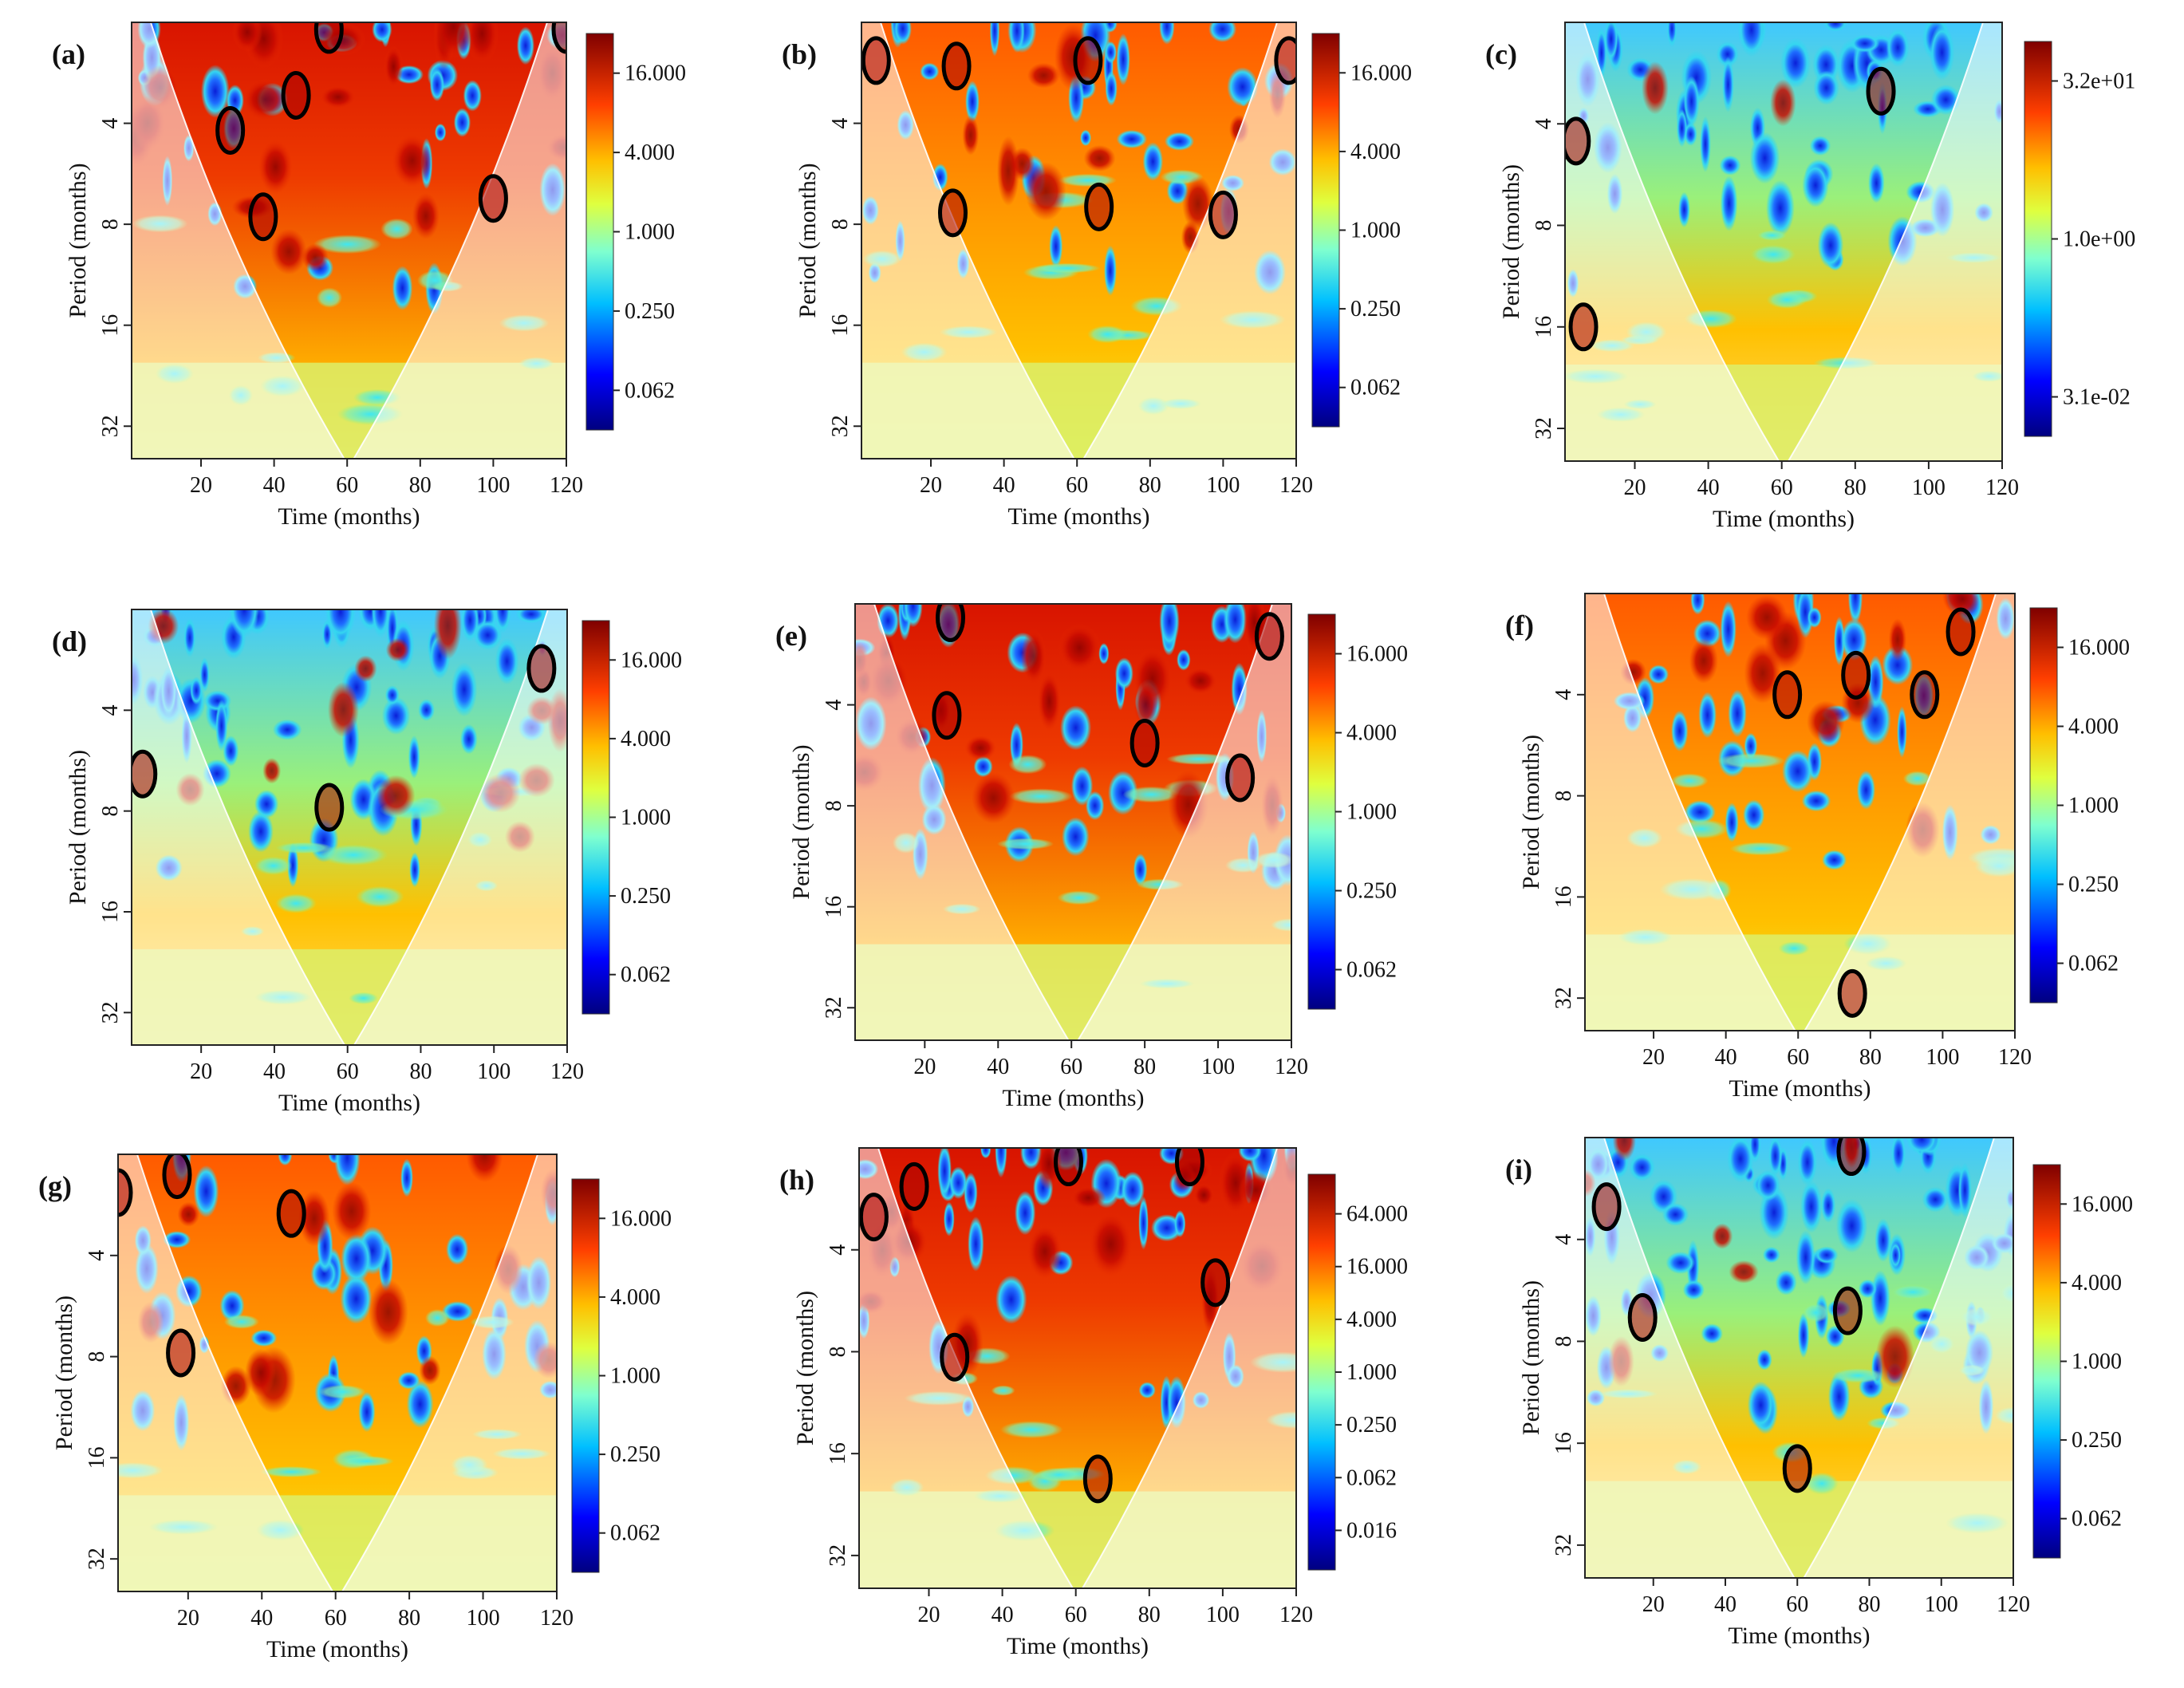 The height and width of the screenshot is (1688, 2184). Describe the element at coordinates (2097, 1519) in the screenshot. I see `colorbar-tick-label: 0.062` at that location.